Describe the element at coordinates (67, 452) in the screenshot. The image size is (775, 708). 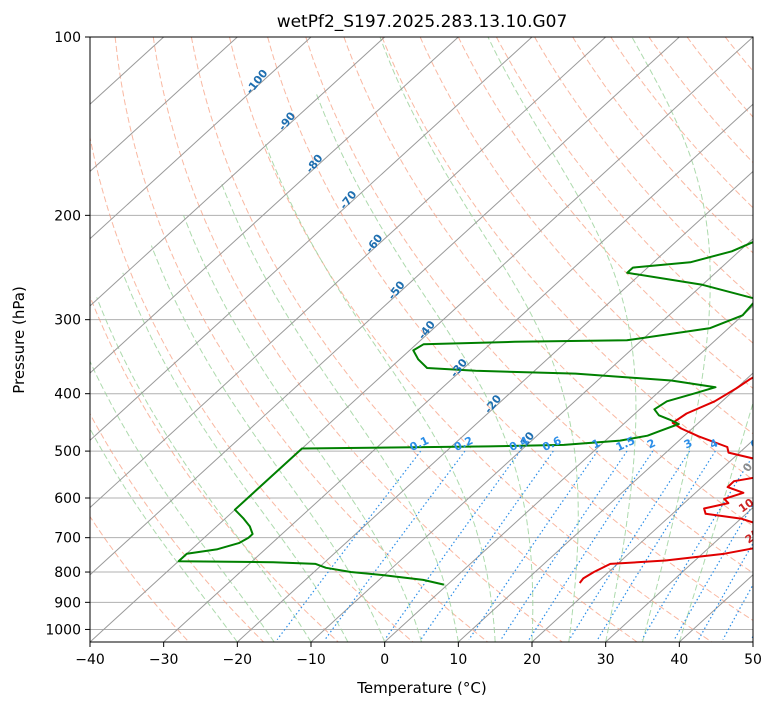
I see `y-tick-label: 500` at that location.